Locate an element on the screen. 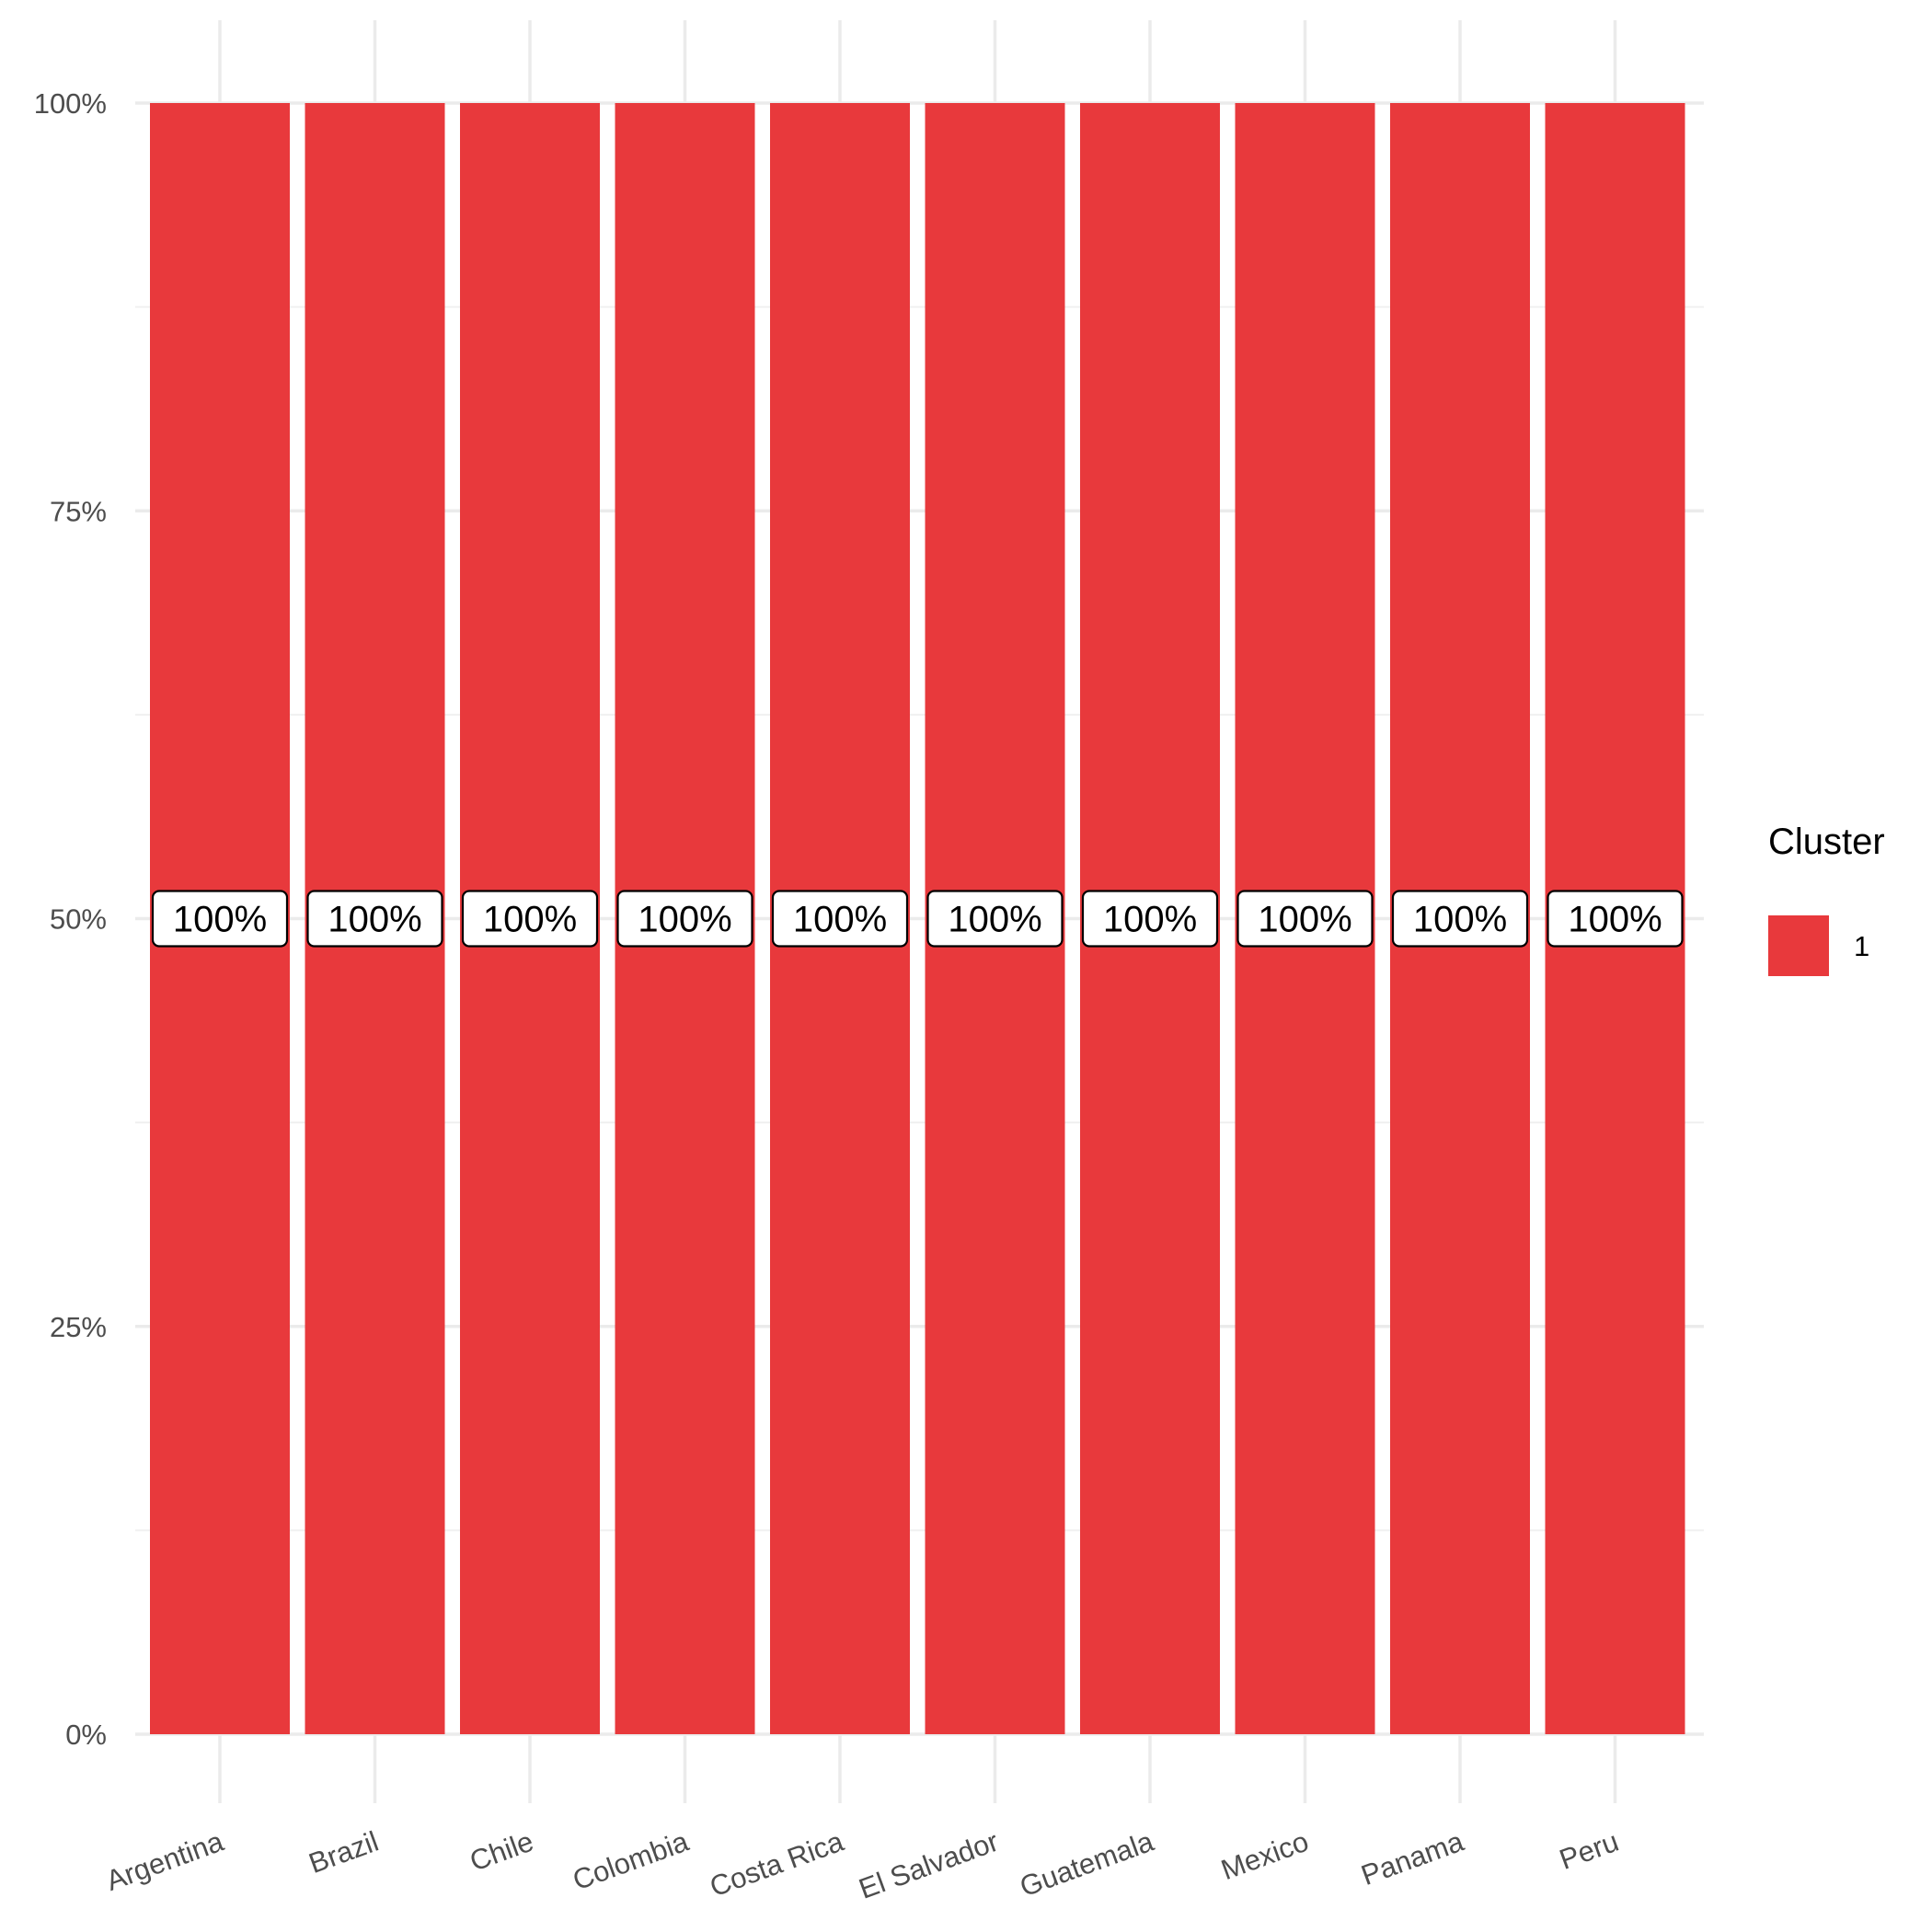 The height and width of the screenshot is (1932, 1932). legend: Cluster 1 is located at coordinates (1826, 899).